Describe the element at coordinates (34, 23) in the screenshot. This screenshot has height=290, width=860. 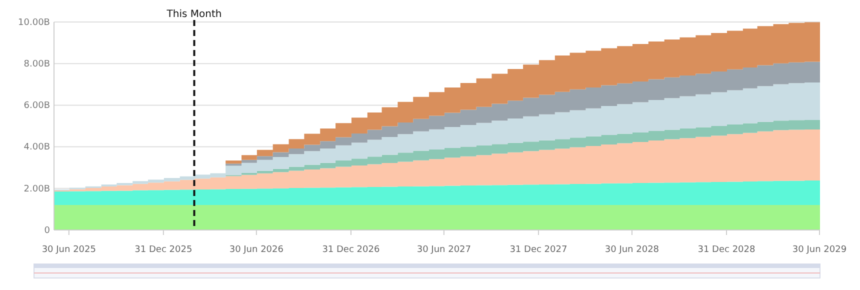
I see `y-tick-label: 10.00B` at that location.